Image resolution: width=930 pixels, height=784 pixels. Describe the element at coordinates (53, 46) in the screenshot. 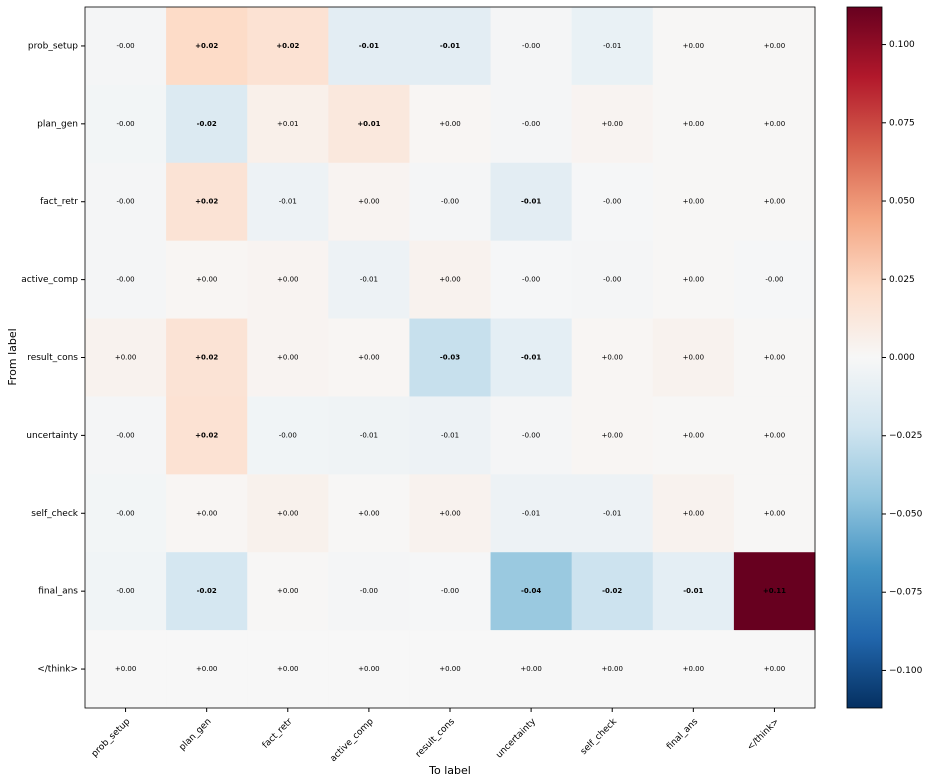

I see `y-tick-label: prob_setup` at that location.